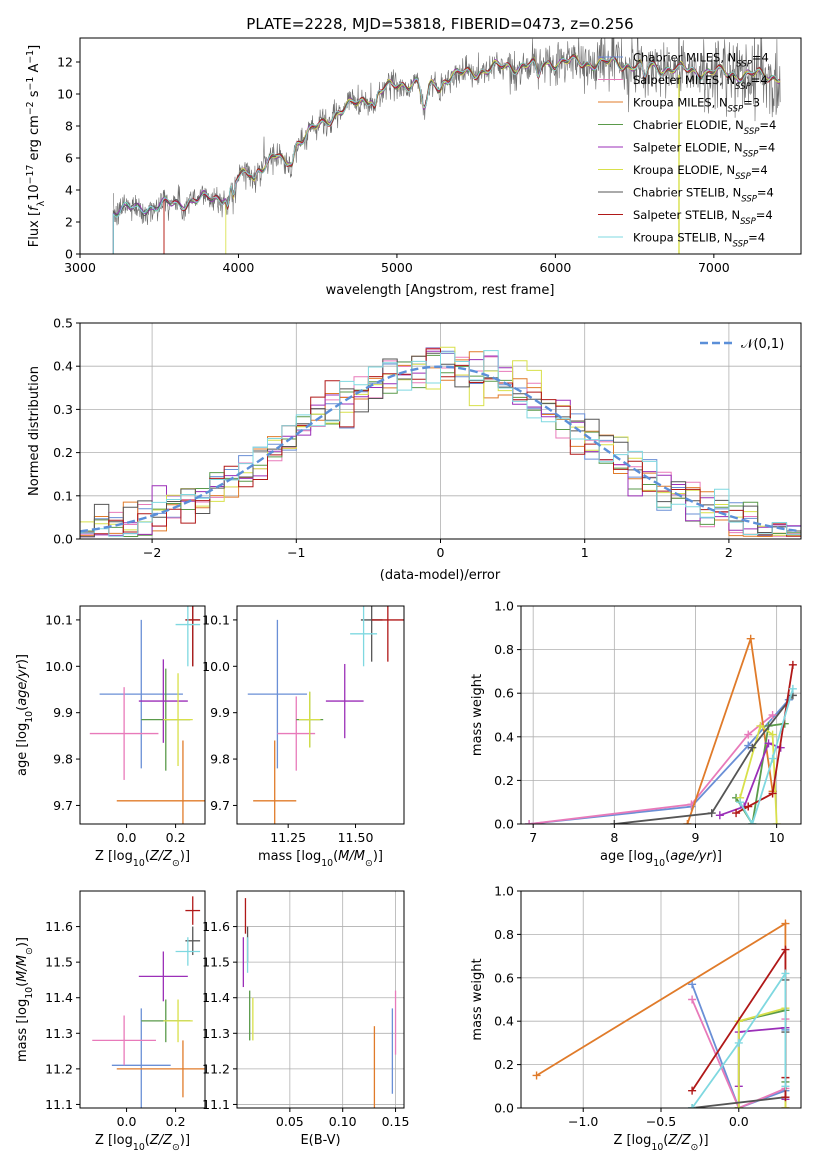 The height and width of the screenshot is (1170, 819). What do you see at coordinates (59, 666) in the screenshot?
I see `y-tick-label: 10.0` at bounding box center [59, 666].